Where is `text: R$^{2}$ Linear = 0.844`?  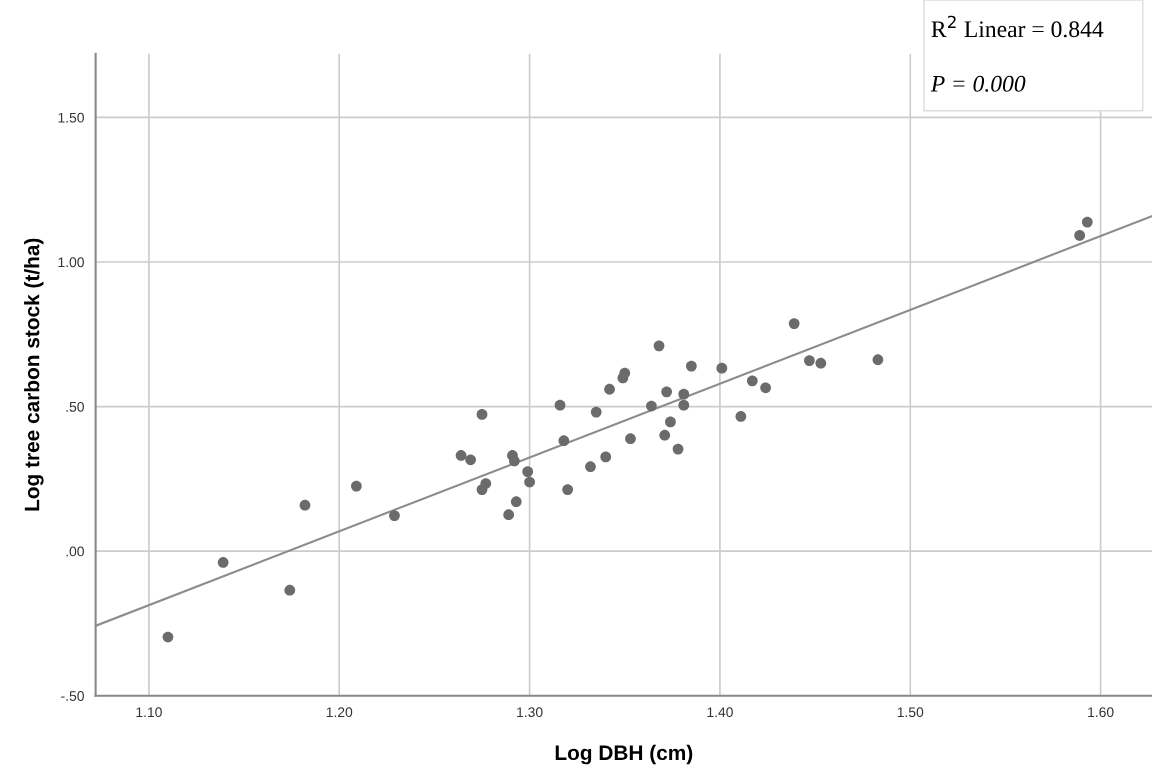
text: R$^{2}$ Linear = 0.844 is located at coordinates (1017, 26).